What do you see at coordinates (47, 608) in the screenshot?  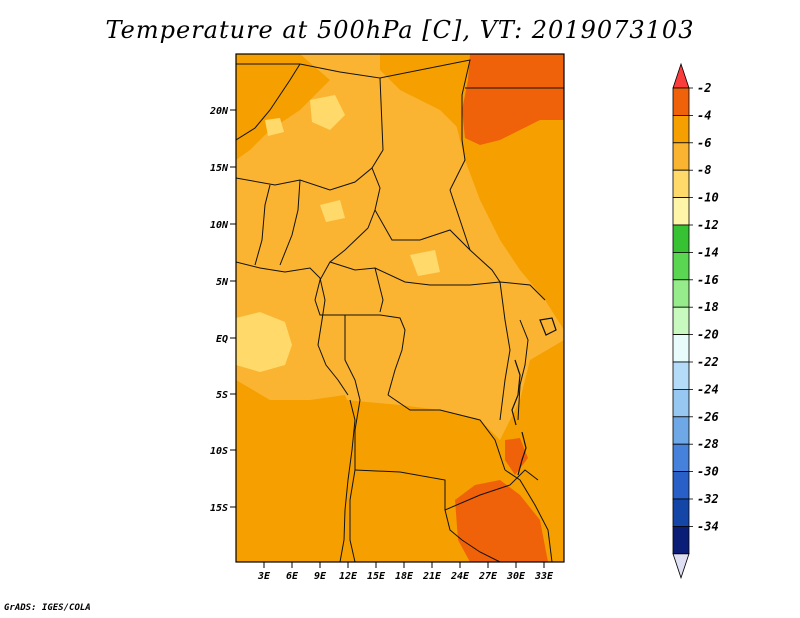 I see `grads-credit: GrADS: IGES/COLA` at bounding box center [47, 608].